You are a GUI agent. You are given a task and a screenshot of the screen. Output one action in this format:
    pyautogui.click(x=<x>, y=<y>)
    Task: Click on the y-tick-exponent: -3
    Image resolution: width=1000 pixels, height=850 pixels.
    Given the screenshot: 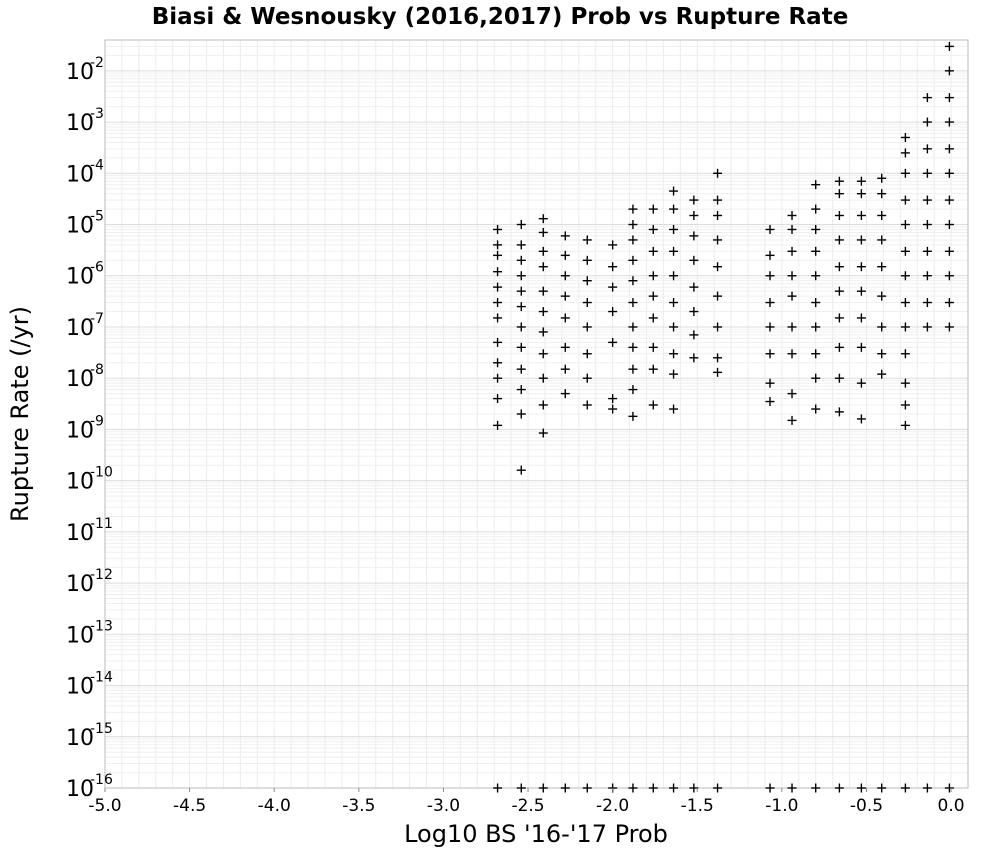 What is the action you would take?
    pyautogui.click(x=97, y=114)
    